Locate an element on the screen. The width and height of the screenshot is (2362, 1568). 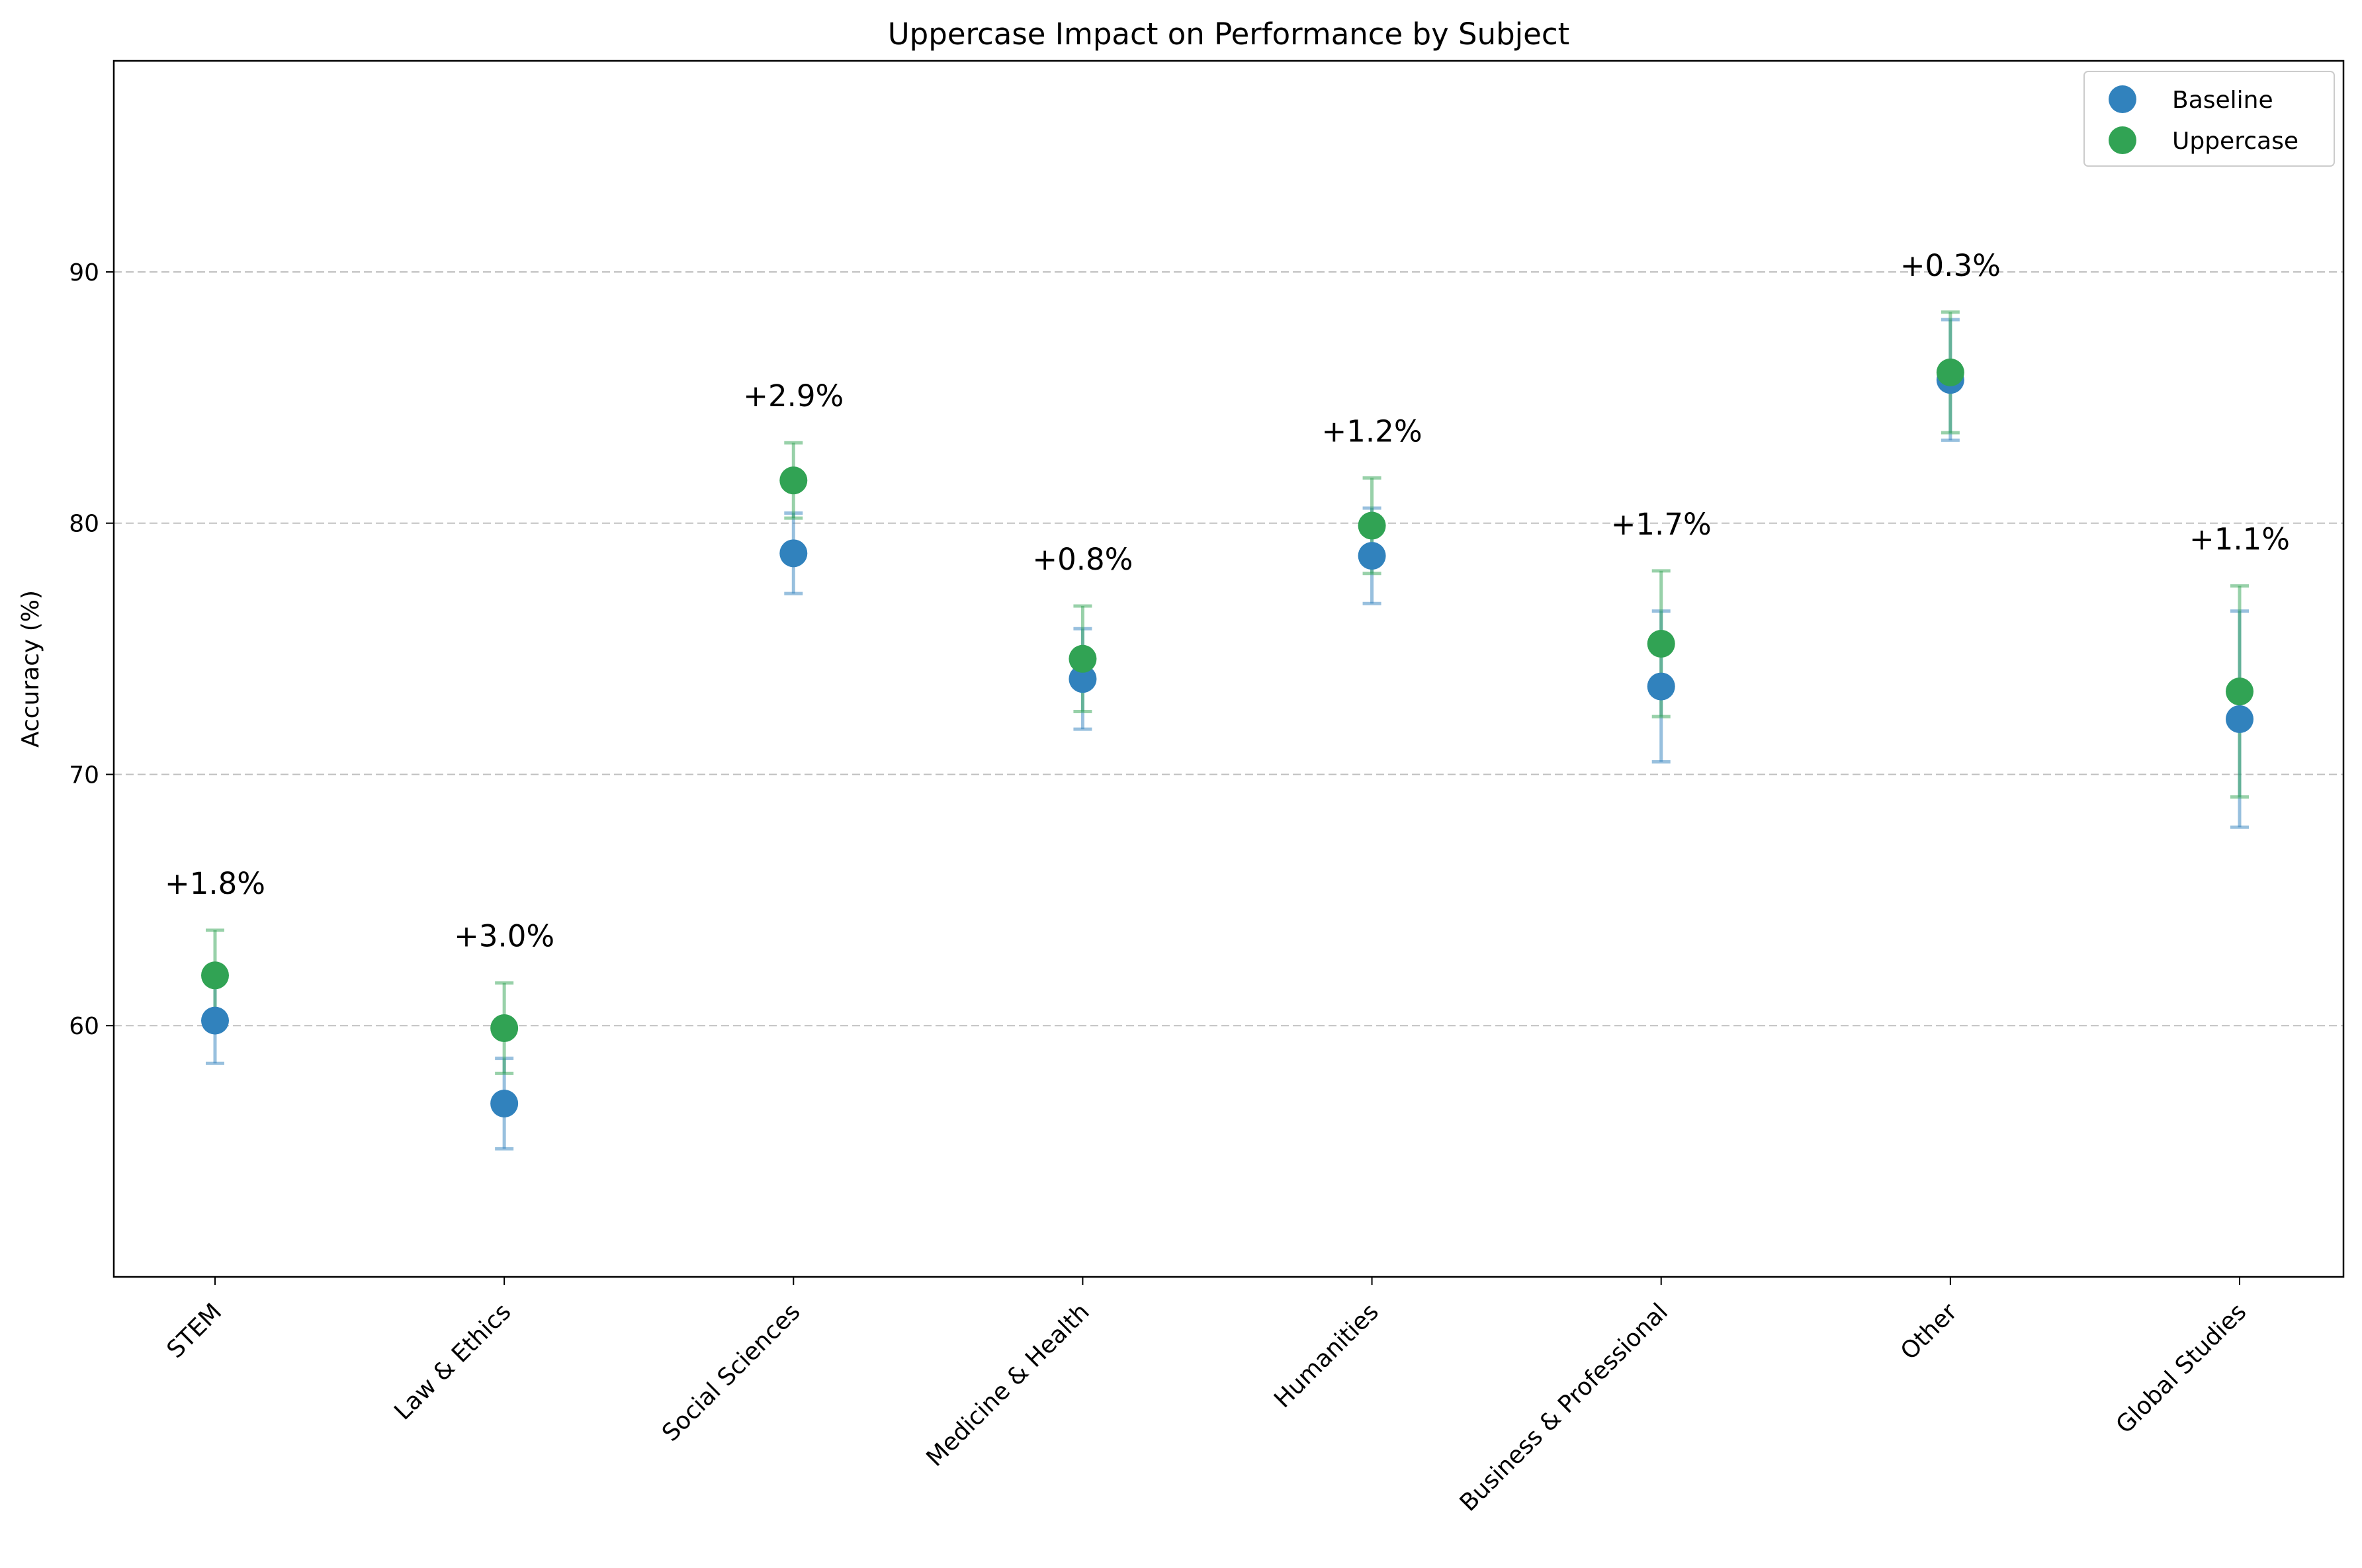
annotation-label-2: +2.9% is located at coordinates (793, 396).